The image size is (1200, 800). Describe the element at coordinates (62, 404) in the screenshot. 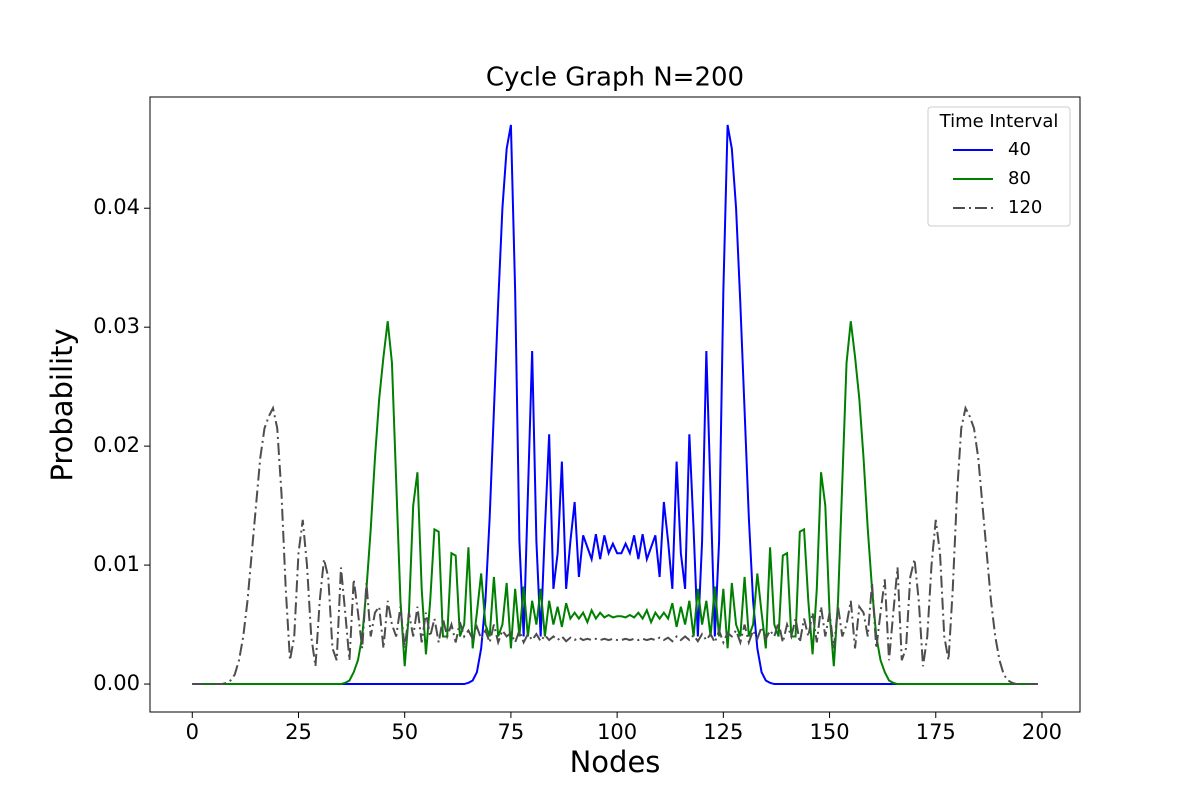

I see `y-axis-label: Probability` at that location.